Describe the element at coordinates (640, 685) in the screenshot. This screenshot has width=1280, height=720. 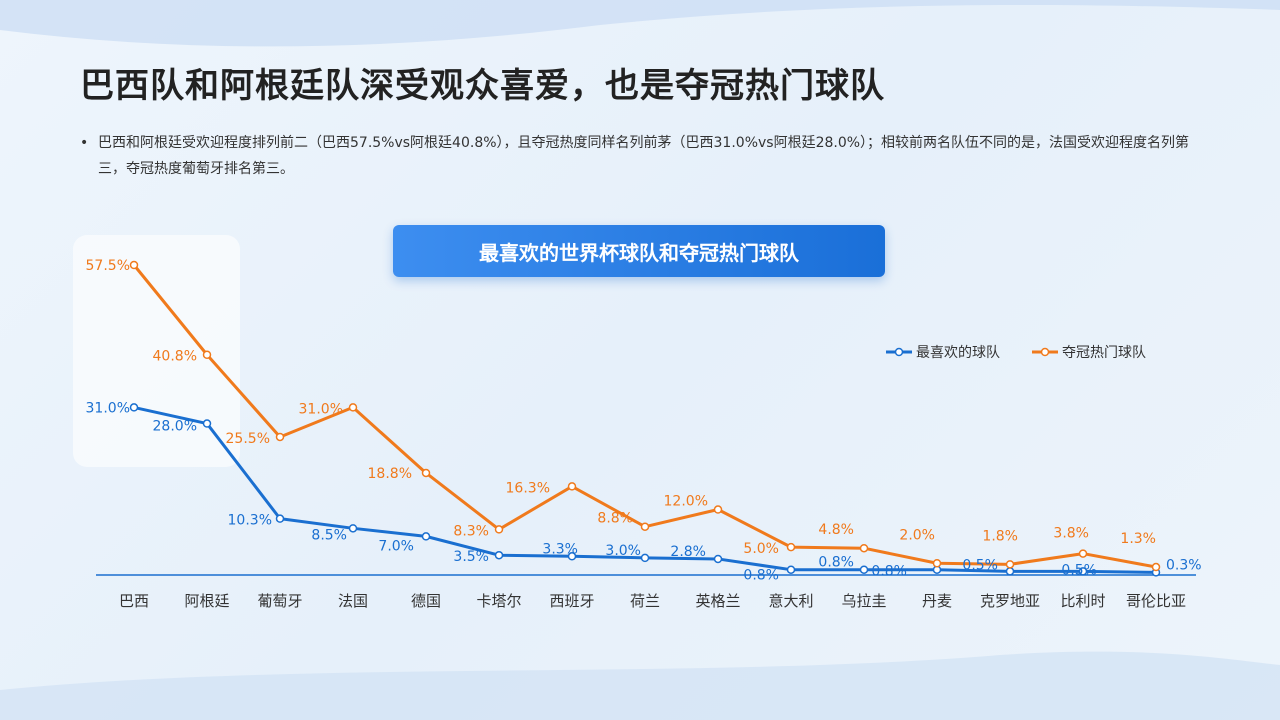
I see `bottom-wave-decoration` at that location.